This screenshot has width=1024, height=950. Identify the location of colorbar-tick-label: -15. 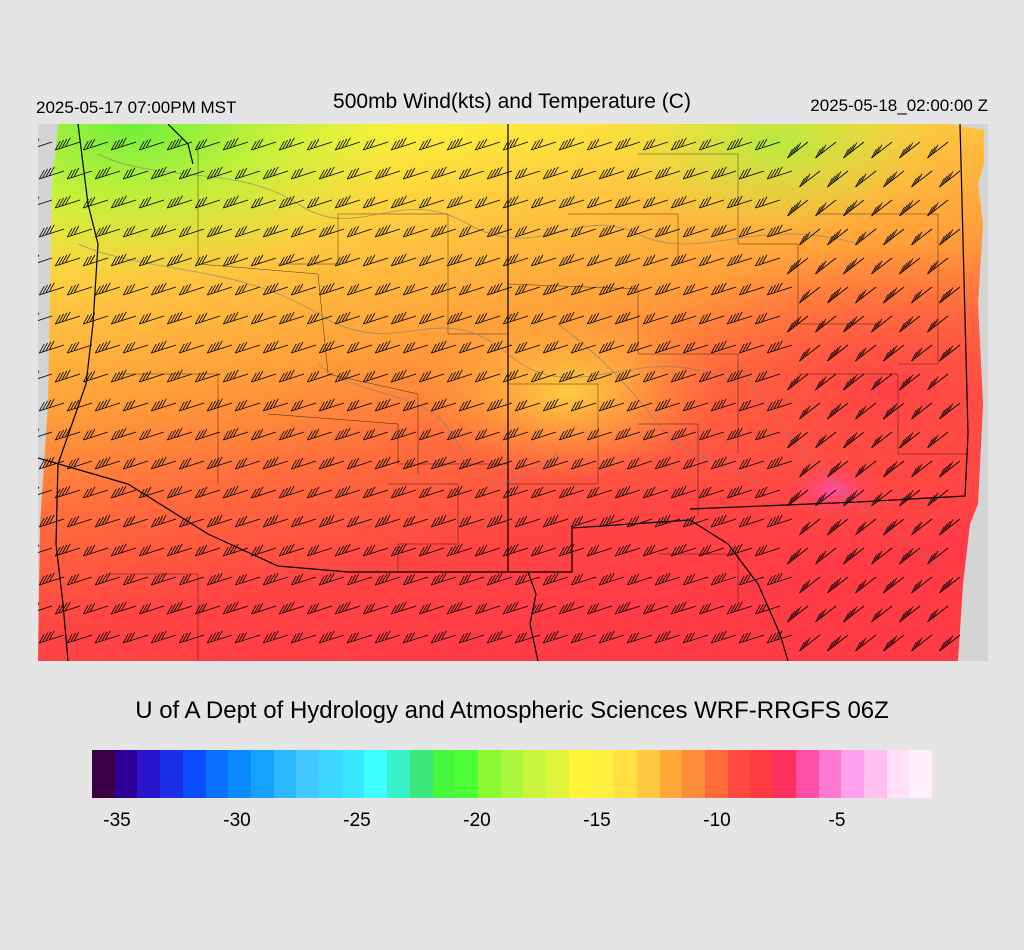
(597, 820).